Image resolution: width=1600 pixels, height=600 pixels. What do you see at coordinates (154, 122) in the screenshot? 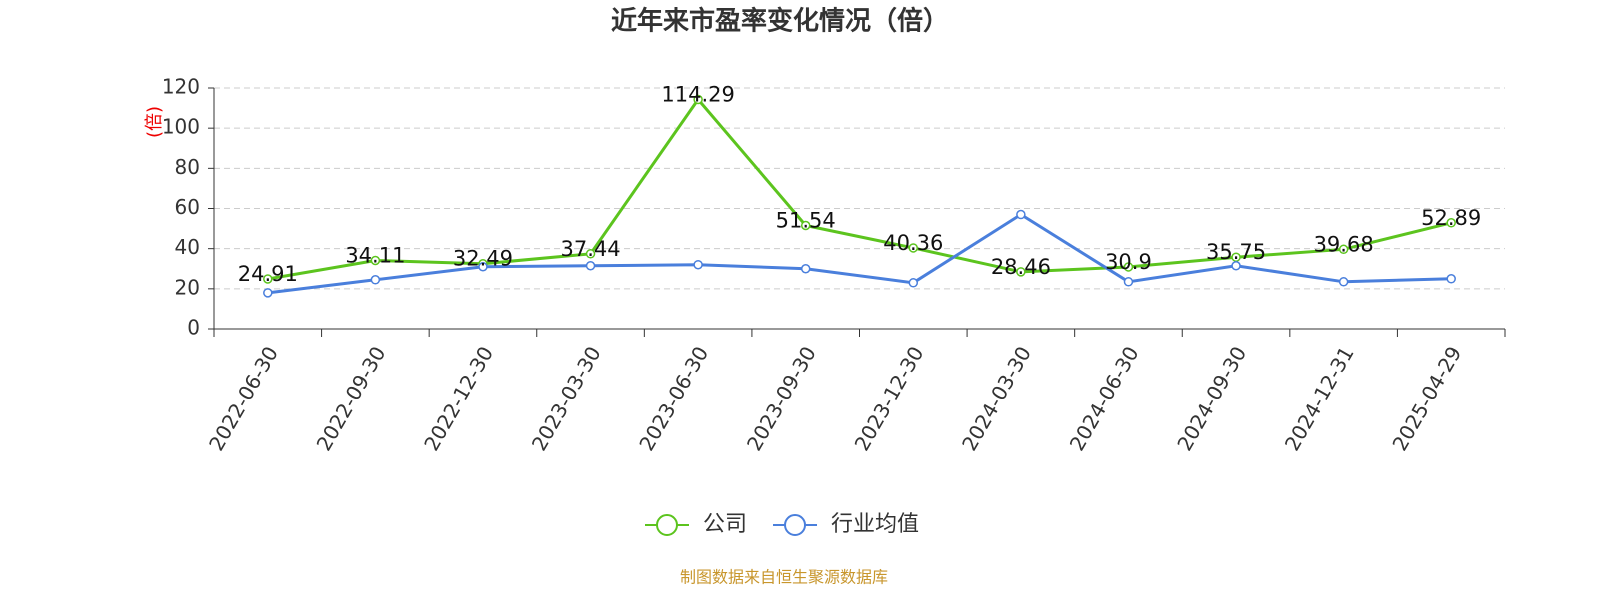
I see `y-axis-label: (倍)` at bounding box center [154, 122].